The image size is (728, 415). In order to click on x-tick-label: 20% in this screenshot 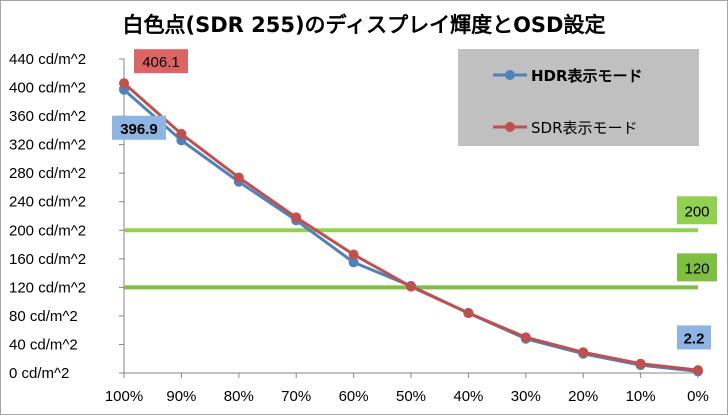, I will do `click(583, 396)`.